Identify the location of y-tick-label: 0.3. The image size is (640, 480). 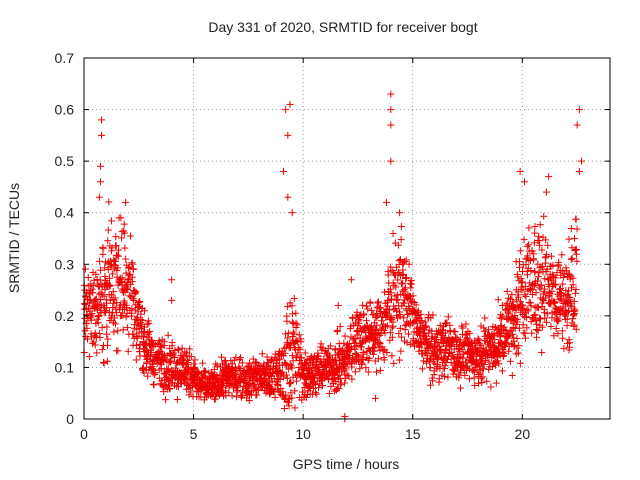
(65, 264).